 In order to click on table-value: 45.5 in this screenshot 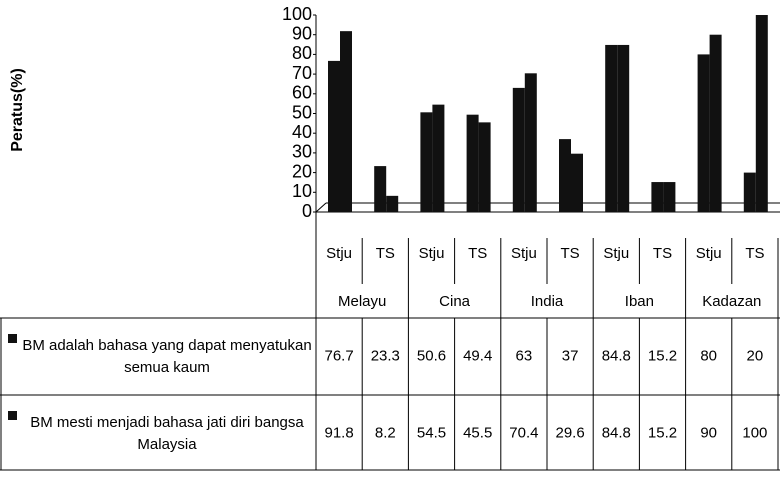, I will do `click(477, 432)`.